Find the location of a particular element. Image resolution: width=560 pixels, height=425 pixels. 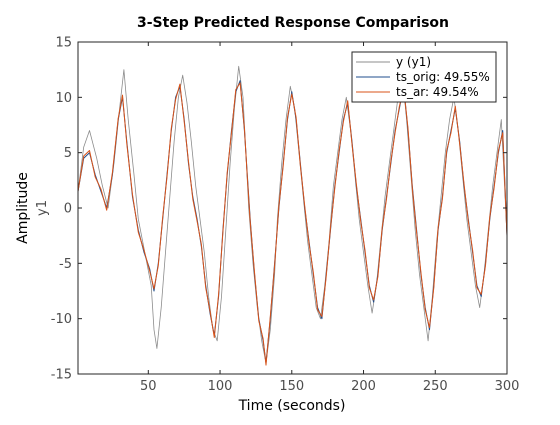

chart-title: 3-Step Predicted Response Comparison is located at coordinates (293, 23).